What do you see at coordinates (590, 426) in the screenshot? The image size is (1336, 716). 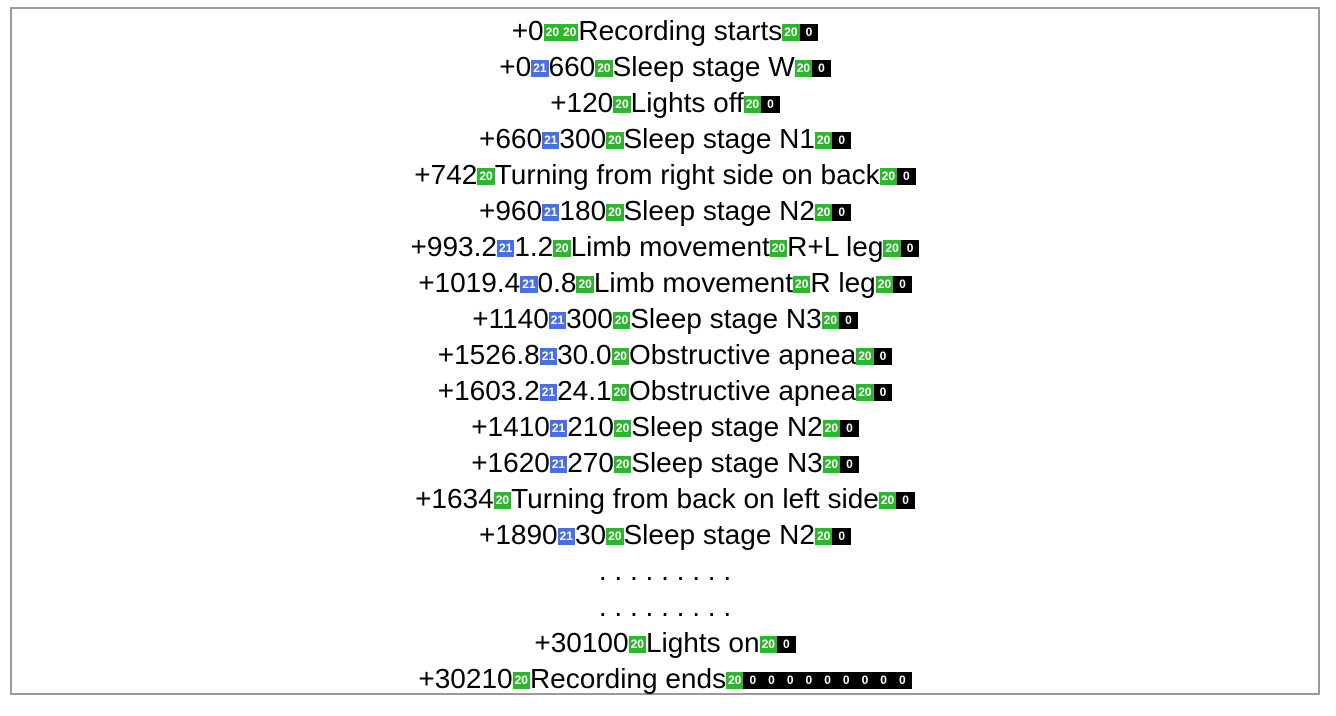 I see `annotation-text: 210` at bounding box center [590, 426].